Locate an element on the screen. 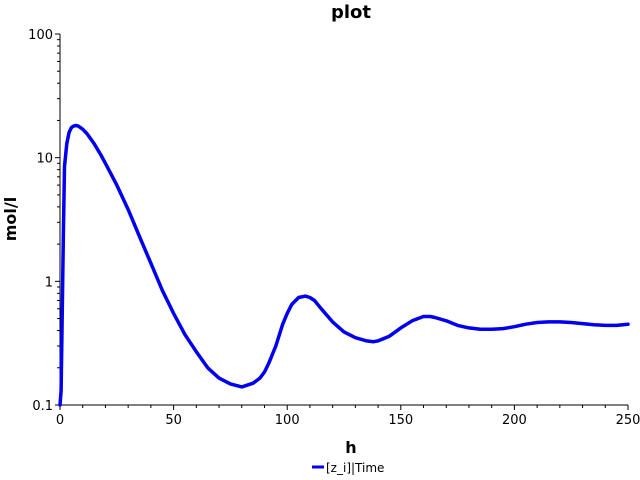 The height and width of the screenshot is (480, 640). y-axis-label: mol/l is located at coordinates (10, 219).